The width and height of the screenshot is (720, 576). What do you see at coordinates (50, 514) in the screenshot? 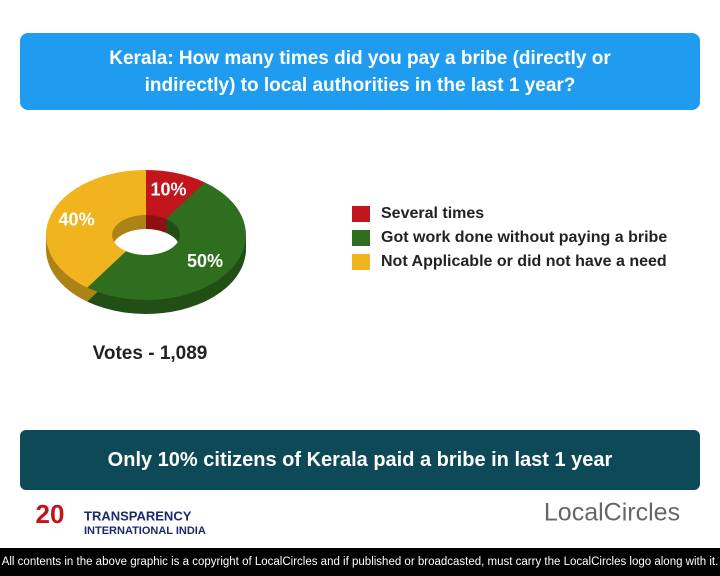
I see `logo-badge: 20` at bounding box center [50, 514].